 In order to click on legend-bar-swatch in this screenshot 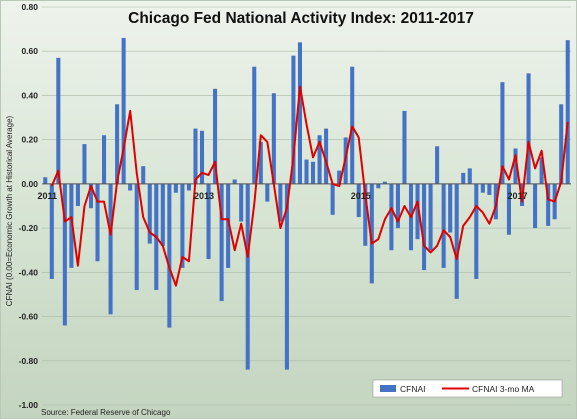, I will do `click(388, 388)`.